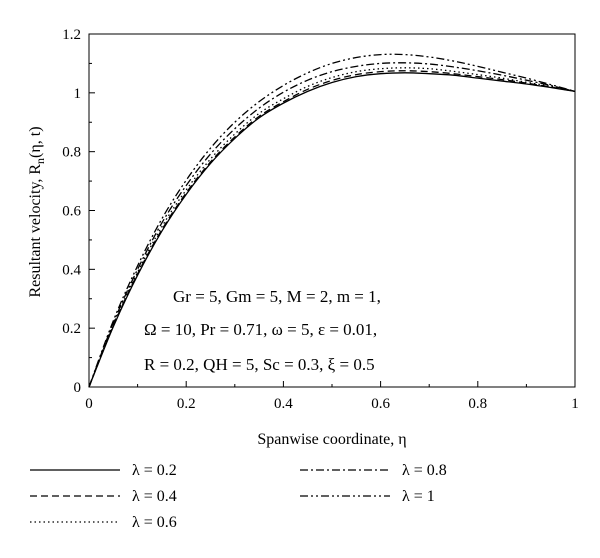 Image resolution: width=600 pixels, height=558 pixels. Describe the element at coordinates (154, 522) in the screenshot. I see `legend-label-3: λ = 0.6` at that location.